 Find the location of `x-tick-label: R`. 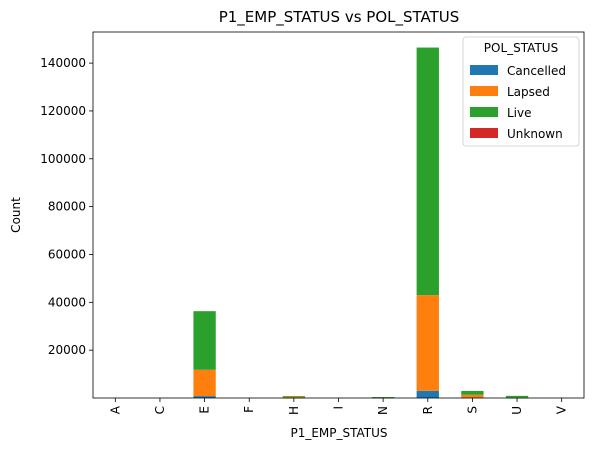

x-tick-label: R is located at coordinates (428, 410).